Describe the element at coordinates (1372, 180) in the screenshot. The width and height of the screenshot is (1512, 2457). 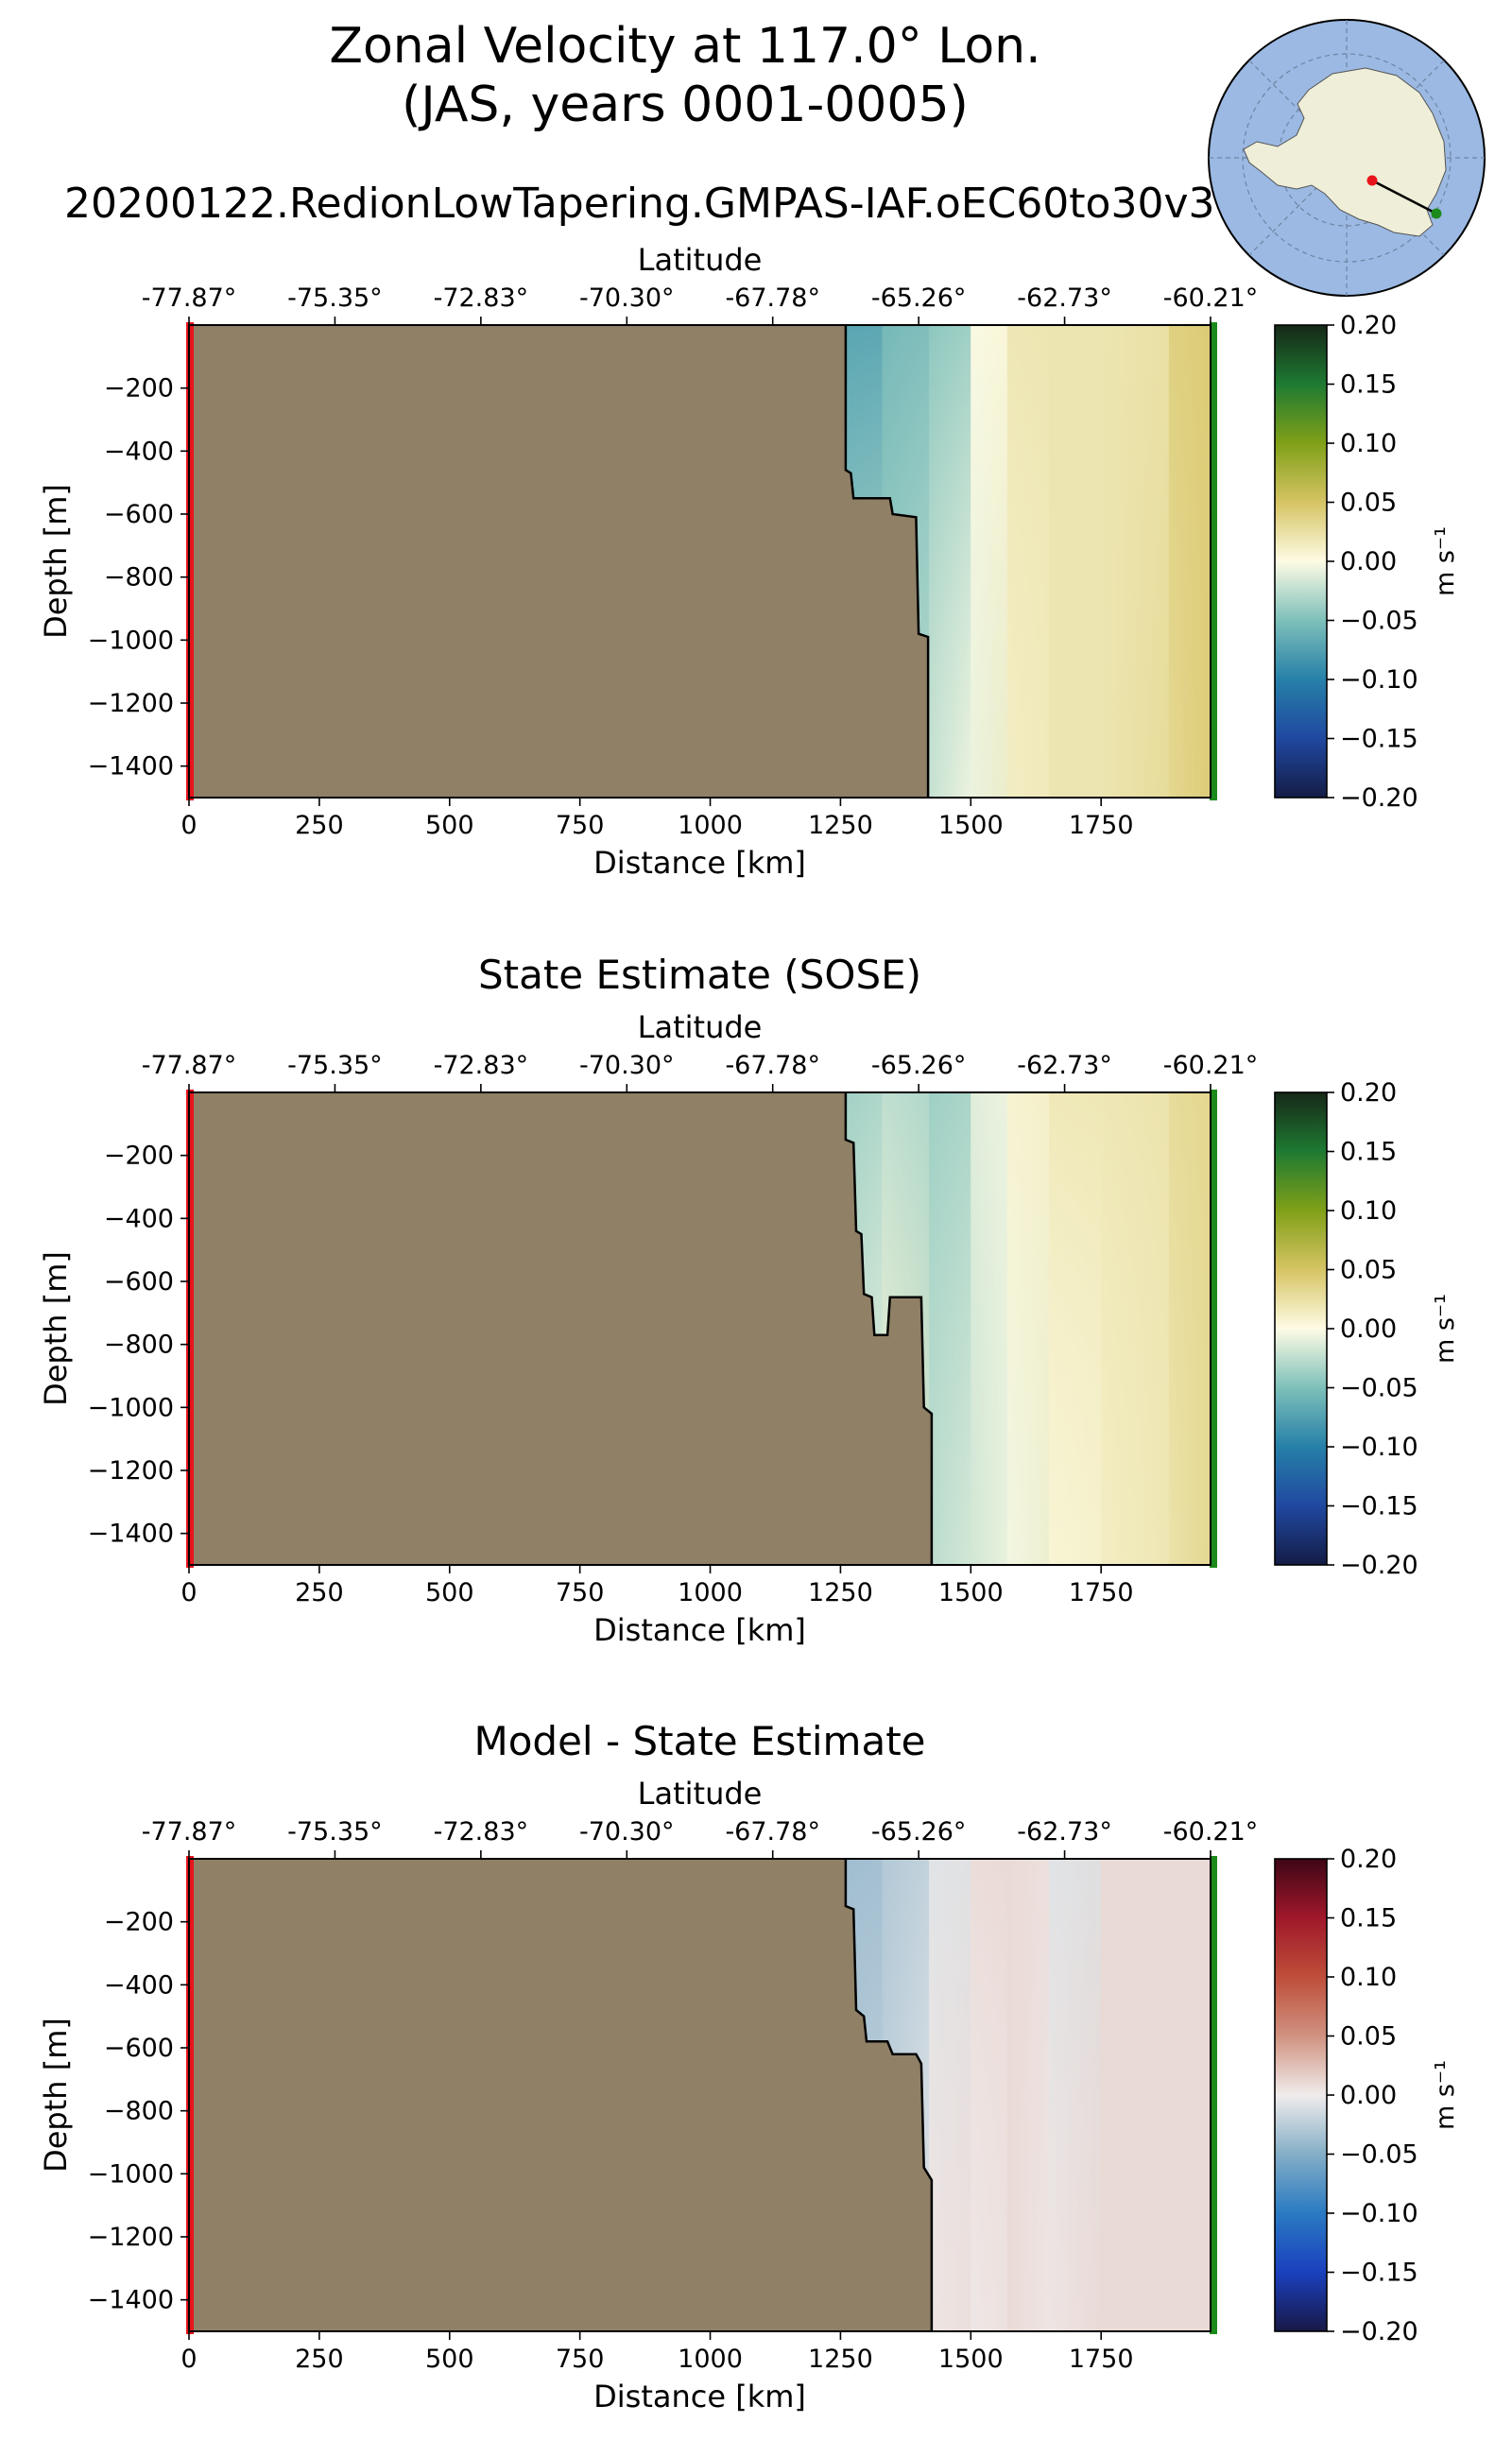
I see `section-start-marker` at that location.